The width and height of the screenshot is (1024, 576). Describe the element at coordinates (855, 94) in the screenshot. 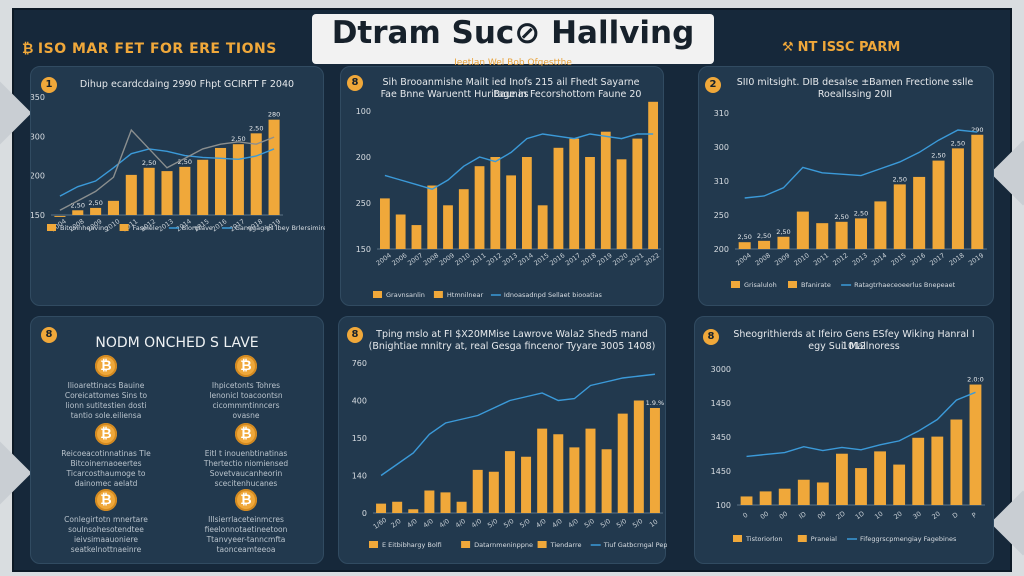

I see `panel-title-line-2: Roeallssing 20II` at that location.